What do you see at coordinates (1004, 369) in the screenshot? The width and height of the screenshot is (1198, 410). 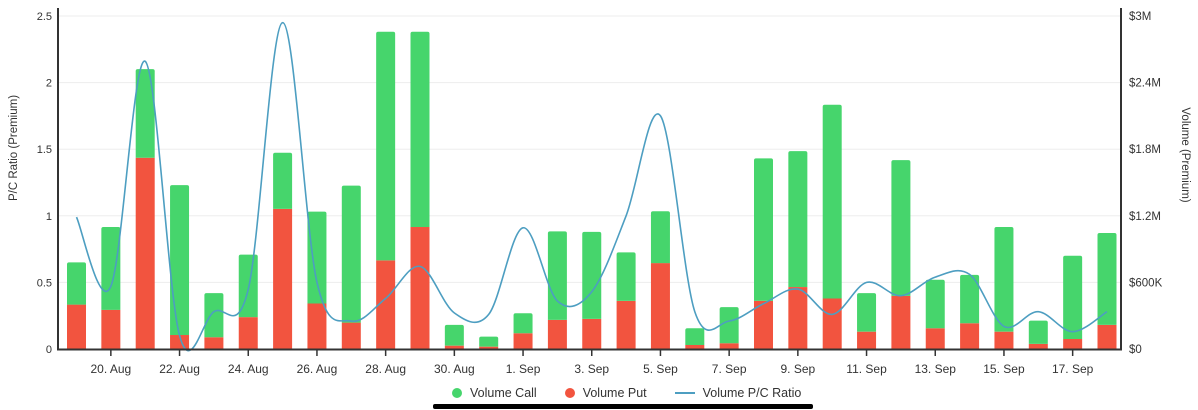 I see `svg-text: 15. Sep` at bounding box center [1004, 369].